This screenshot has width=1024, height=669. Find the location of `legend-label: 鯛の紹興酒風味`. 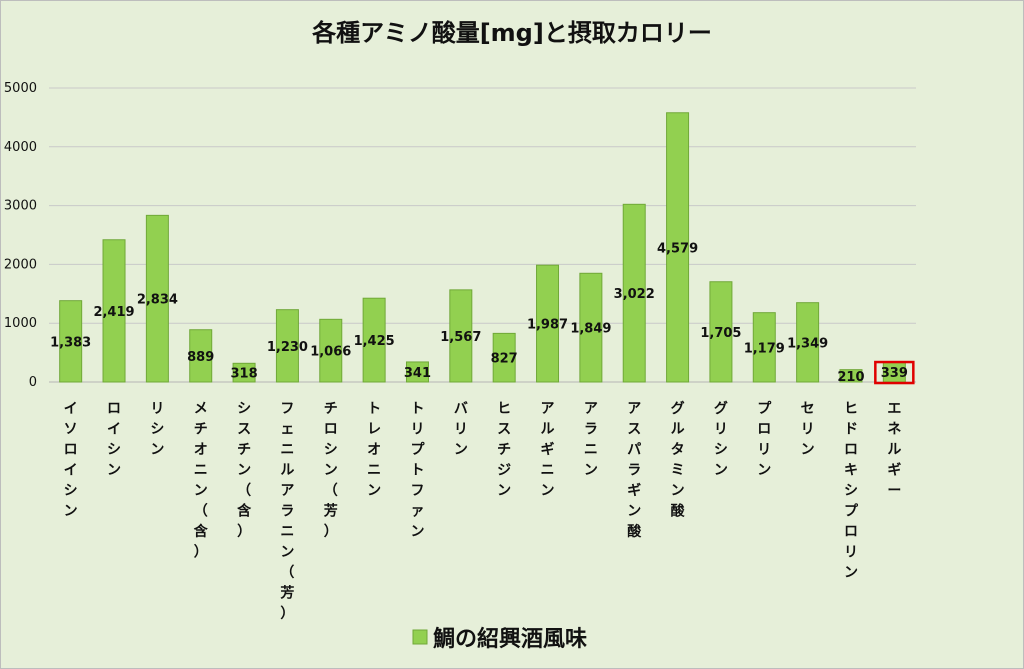

legend-label: 鯛の紹興酒風味 is located at coordinates (510, 639).